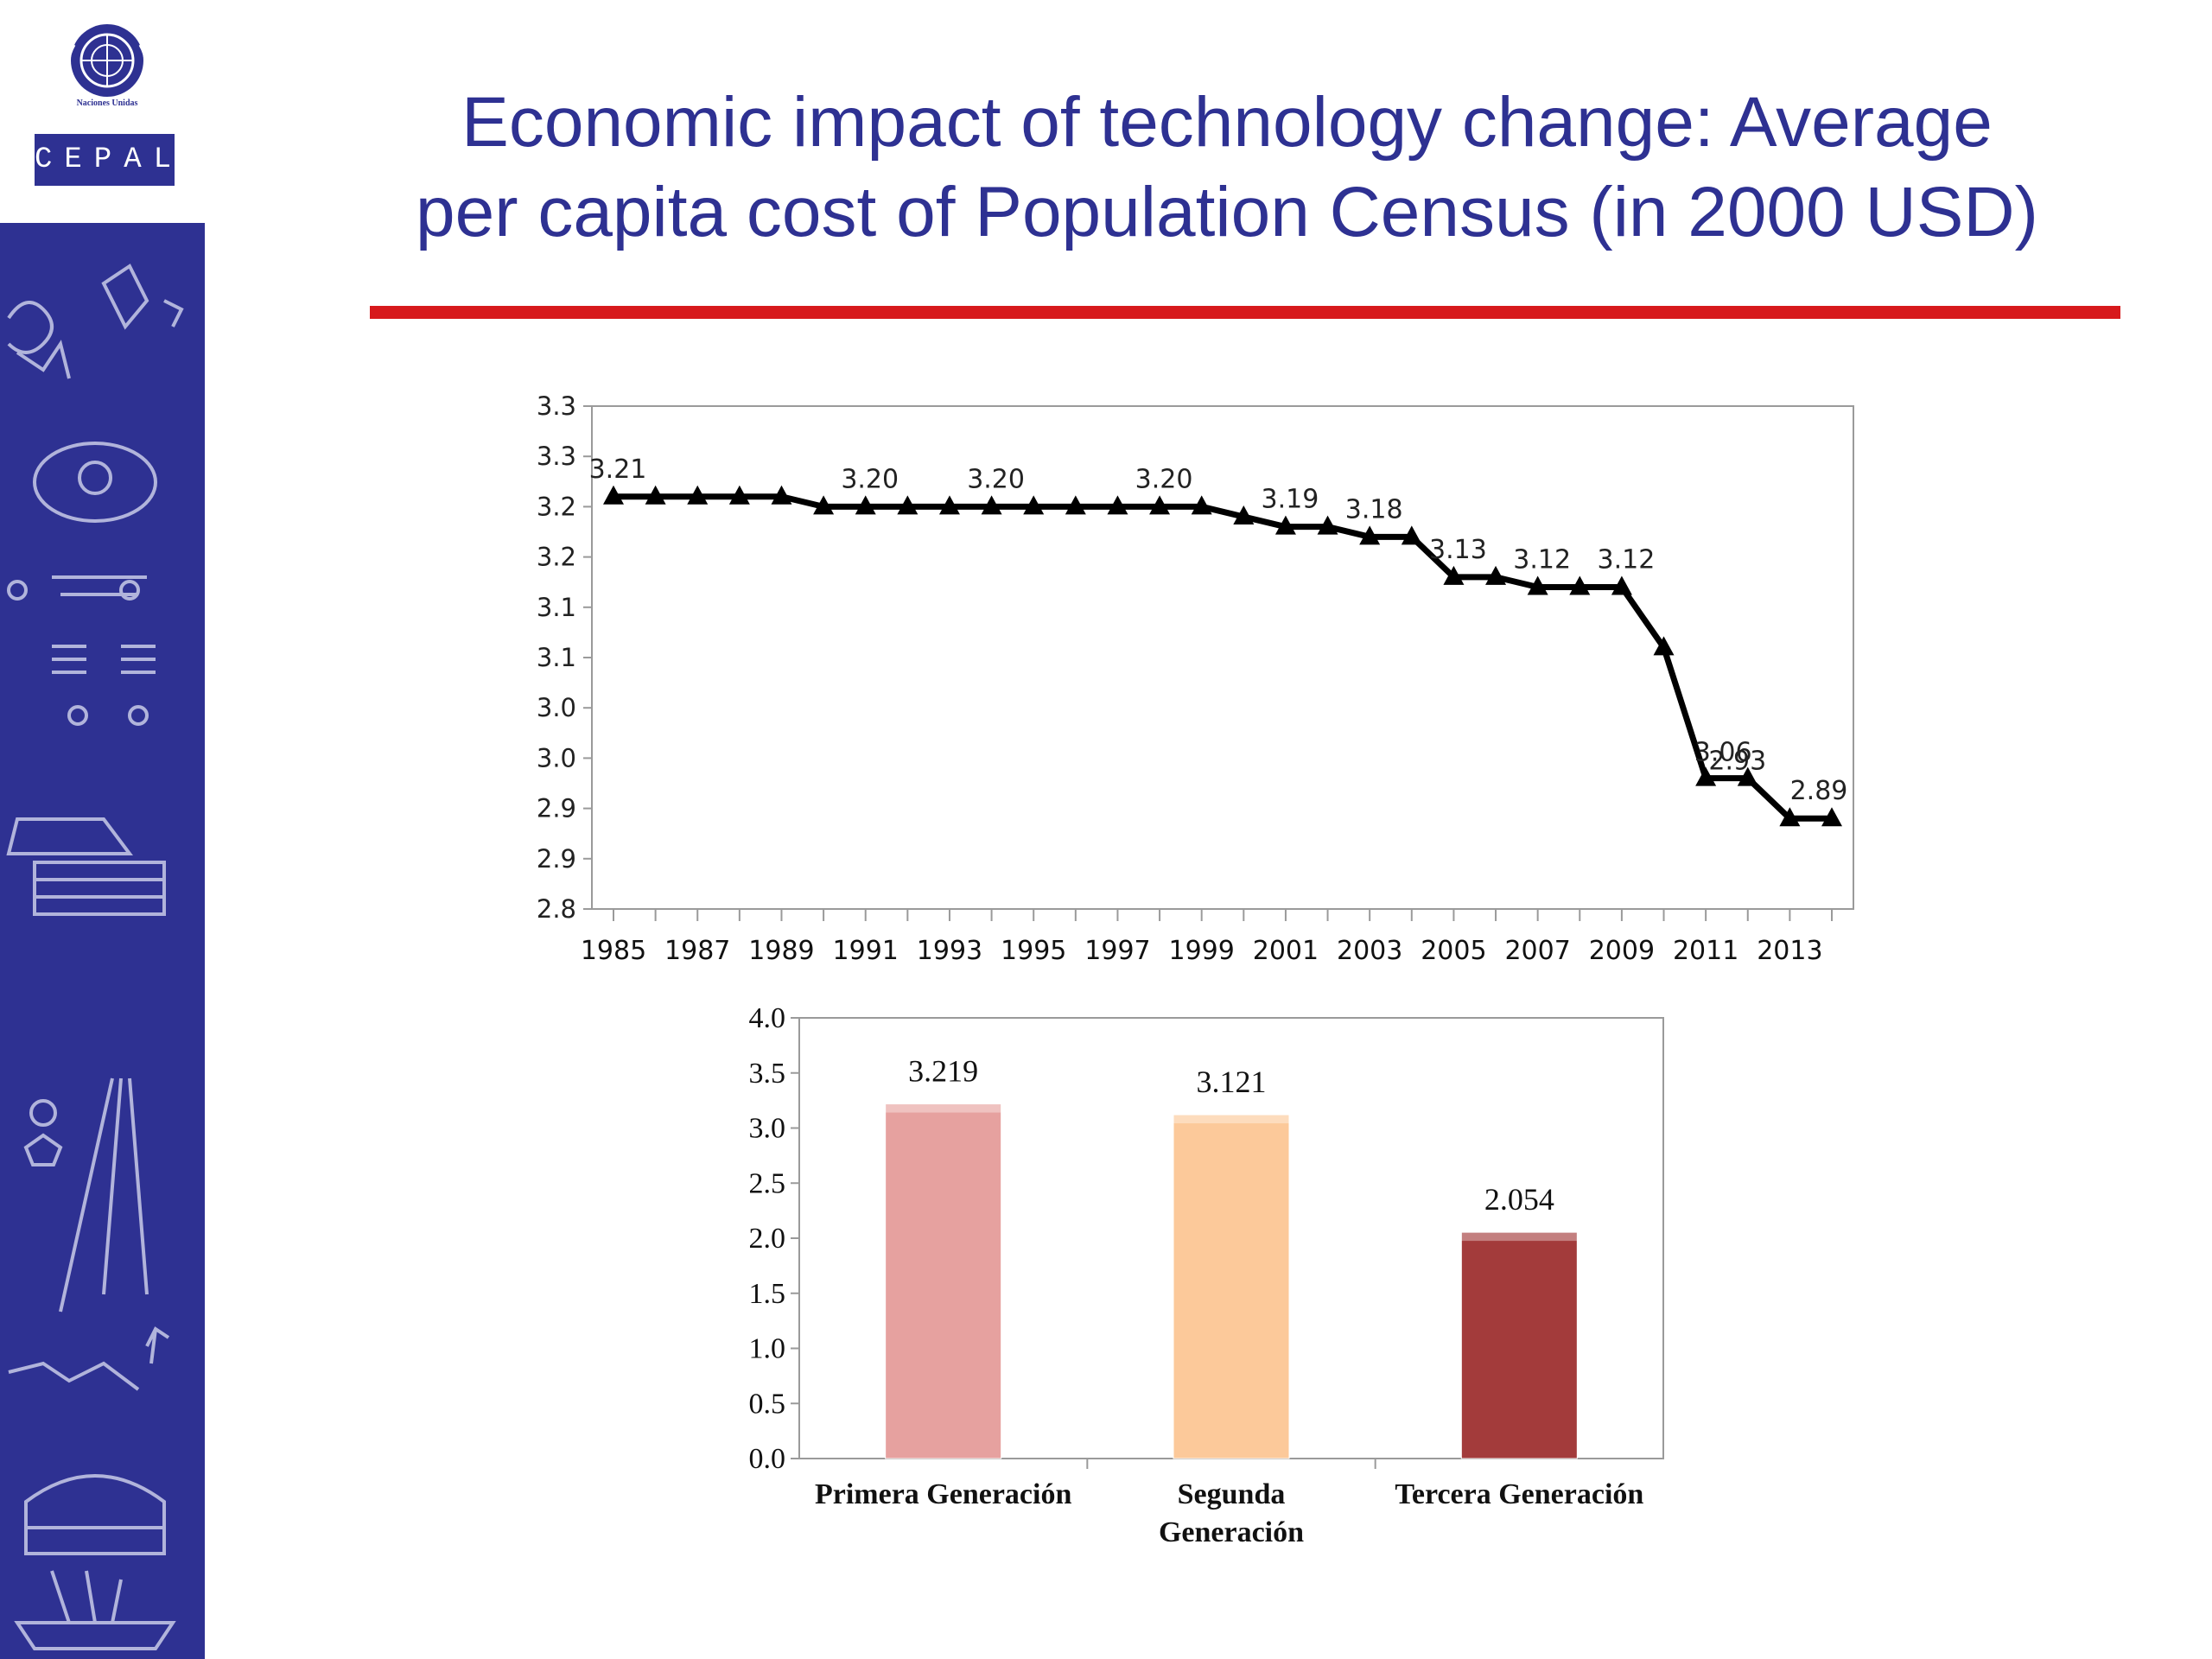 Image resolution: width=2212 pixels, height=1659 pixels. Describe the element at coordinates (1542, 560) in the screenshot. I see `line-data-label: 3.12` at that location.